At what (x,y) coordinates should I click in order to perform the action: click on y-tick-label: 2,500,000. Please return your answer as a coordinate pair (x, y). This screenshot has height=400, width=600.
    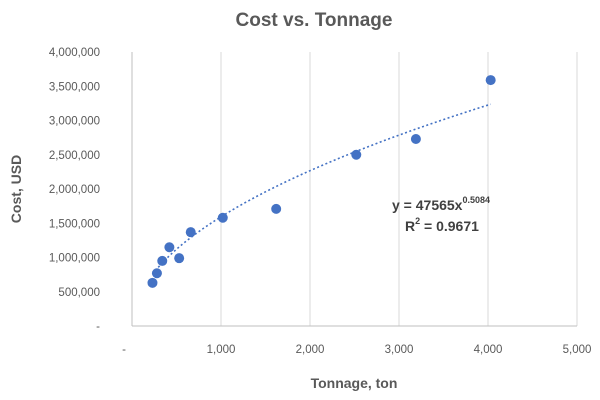
    Looking at the image, I should click on (74, 156).